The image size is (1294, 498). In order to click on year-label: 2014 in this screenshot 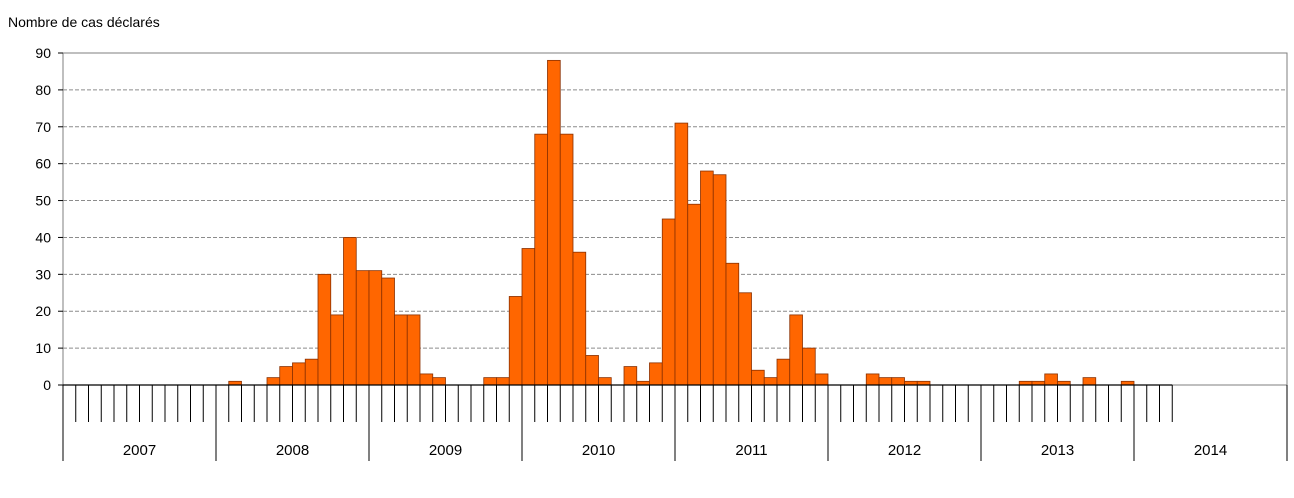, I will do `click(1210, 450)`.